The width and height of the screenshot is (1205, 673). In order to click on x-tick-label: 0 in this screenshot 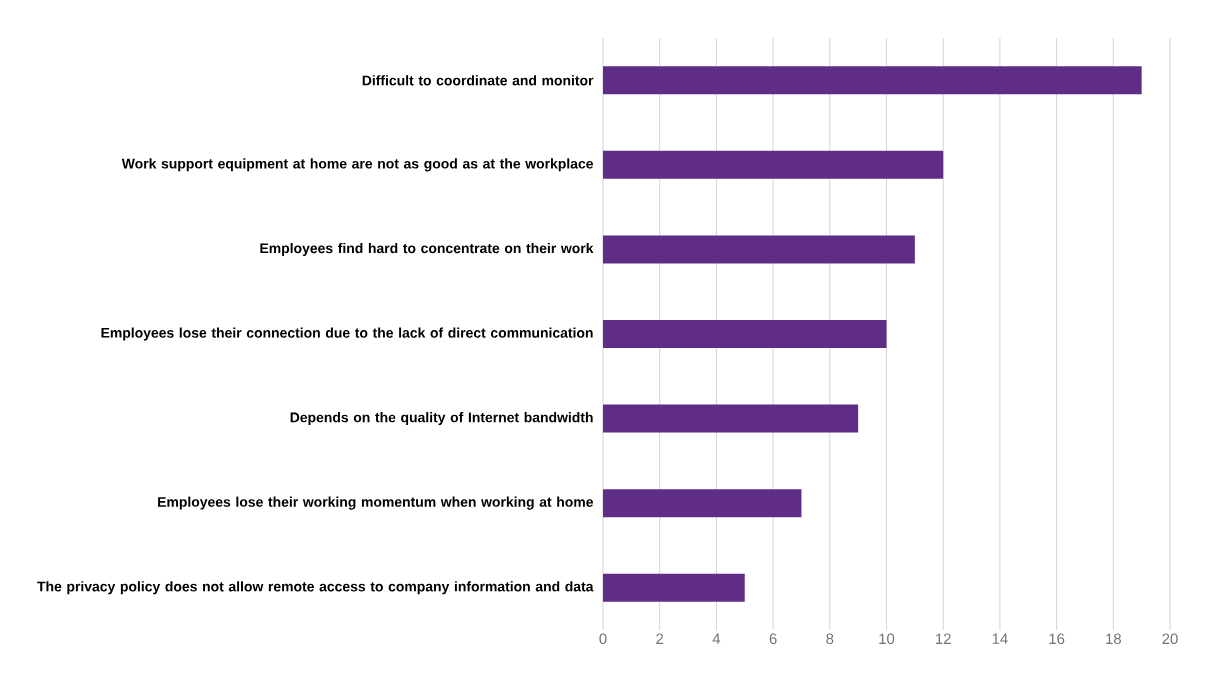, I will do `click(603, 639)`.